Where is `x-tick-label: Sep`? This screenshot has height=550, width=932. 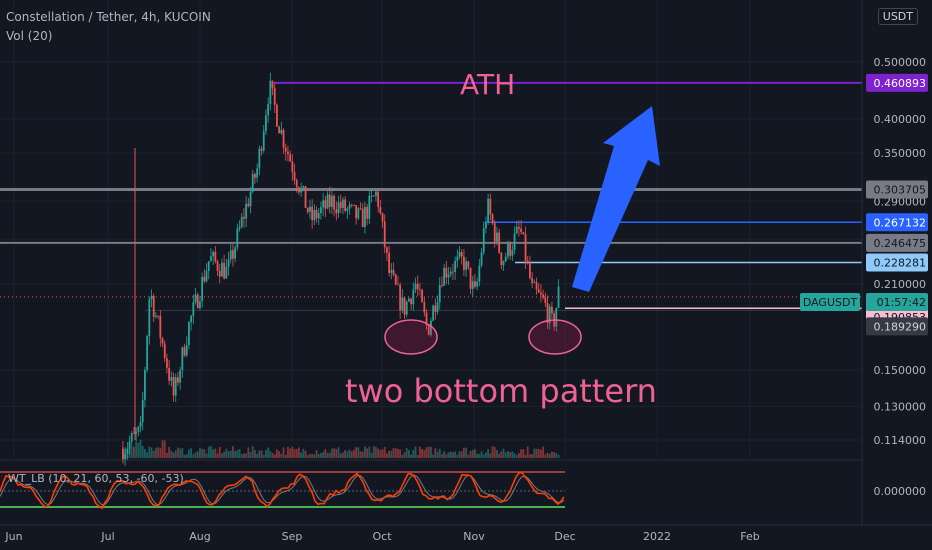 x-tick-label: Sep is located at coordinates (292, 536).